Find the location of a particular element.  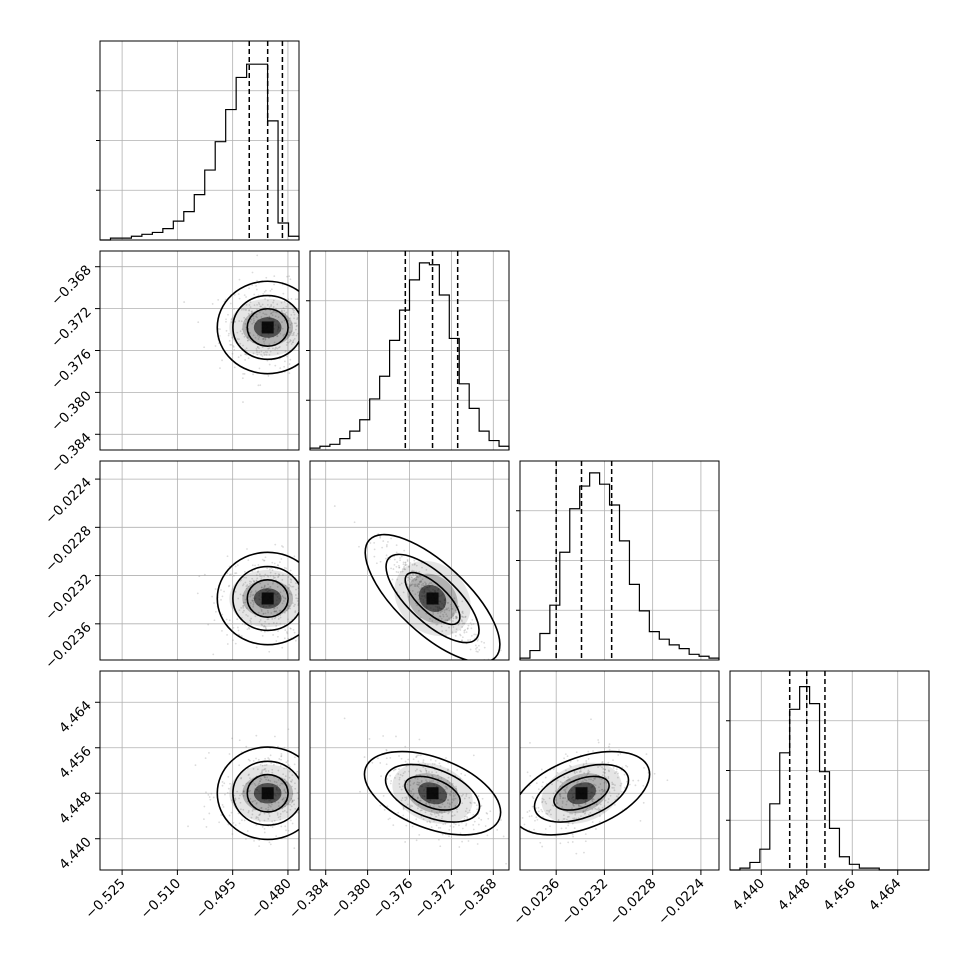

ytick-label: −0.0224 is located at coordinates (68, 501).